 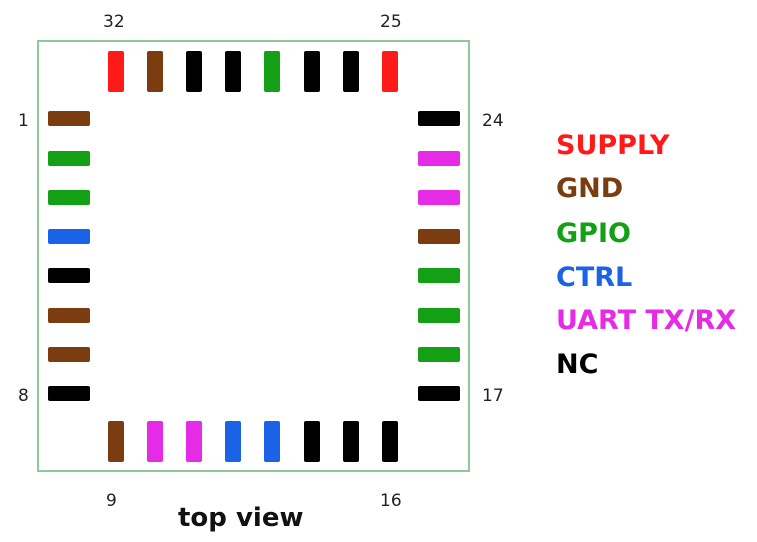 I want to click on pin-number-1: 1, so click(x=23, y=121).